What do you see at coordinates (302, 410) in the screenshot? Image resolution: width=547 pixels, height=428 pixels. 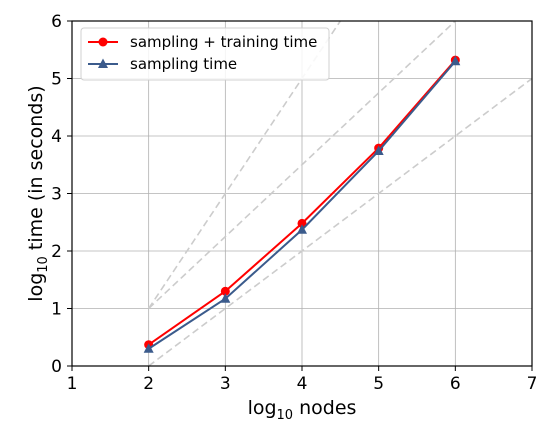 I see `x-axis-label: log10 nodes` at bounding box center [302, 410].